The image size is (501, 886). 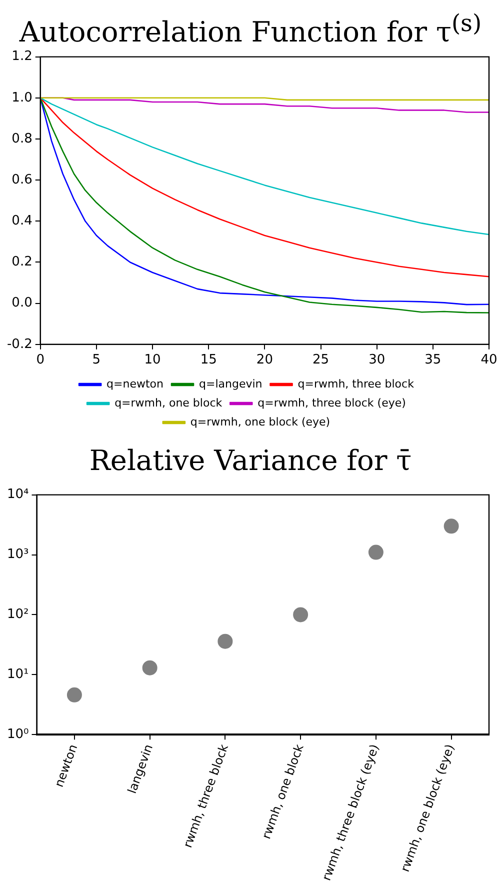 I want to click on legend-label: q=langevin, so click(x=230, y=383).